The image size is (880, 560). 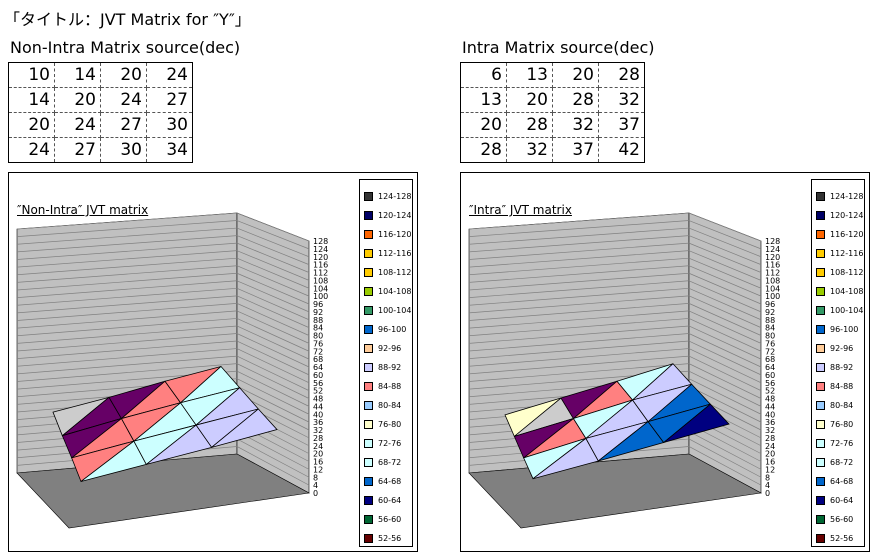 What do you see at coordinates (320, 265) in the screenshot?
I see `z-tick-label: 116` at bounding box center [320, 265].